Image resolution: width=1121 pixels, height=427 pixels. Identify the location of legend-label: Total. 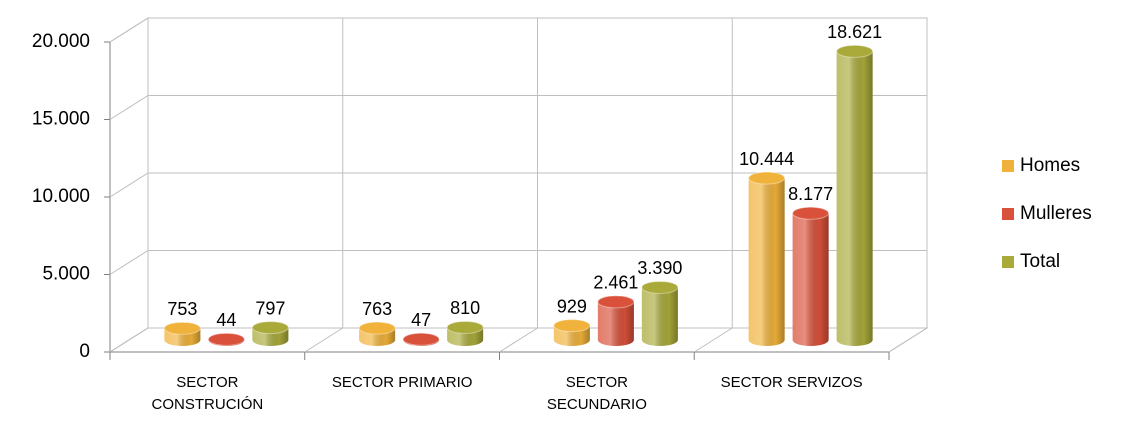
(1040, 261).